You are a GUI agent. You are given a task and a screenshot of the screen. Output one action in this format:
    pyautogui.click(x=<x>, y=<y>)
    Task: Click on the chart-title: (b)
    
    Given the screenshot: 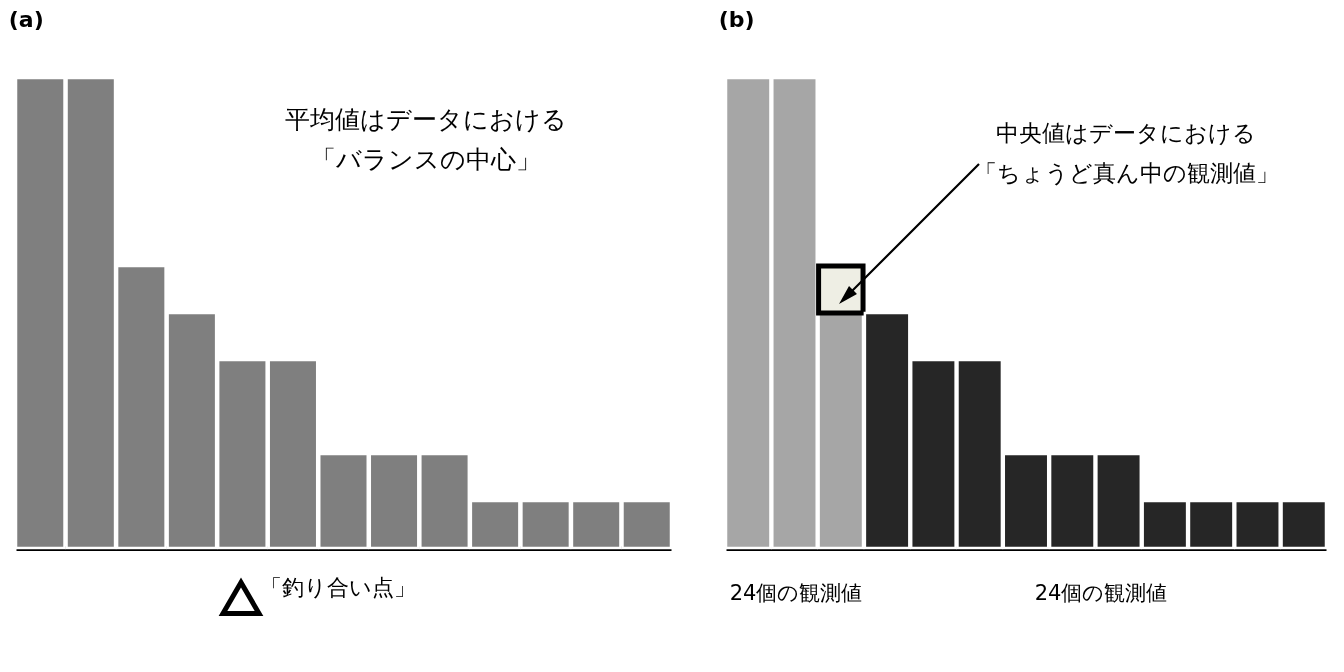 What is the action you would take?
    pyautogui.click(x=736, y=19)
    